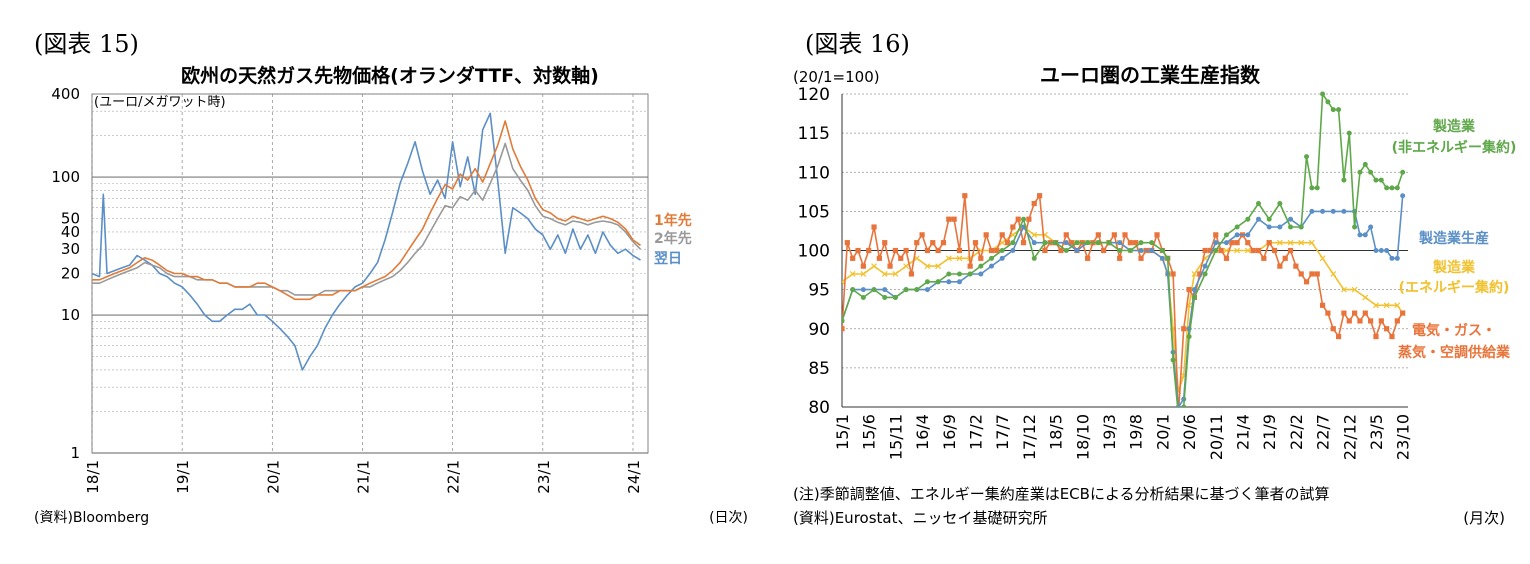  What do you see at coordinates (819, 330) in the screenshot?
I see `y-tick-label: 90` at bounding box center [819, 330].